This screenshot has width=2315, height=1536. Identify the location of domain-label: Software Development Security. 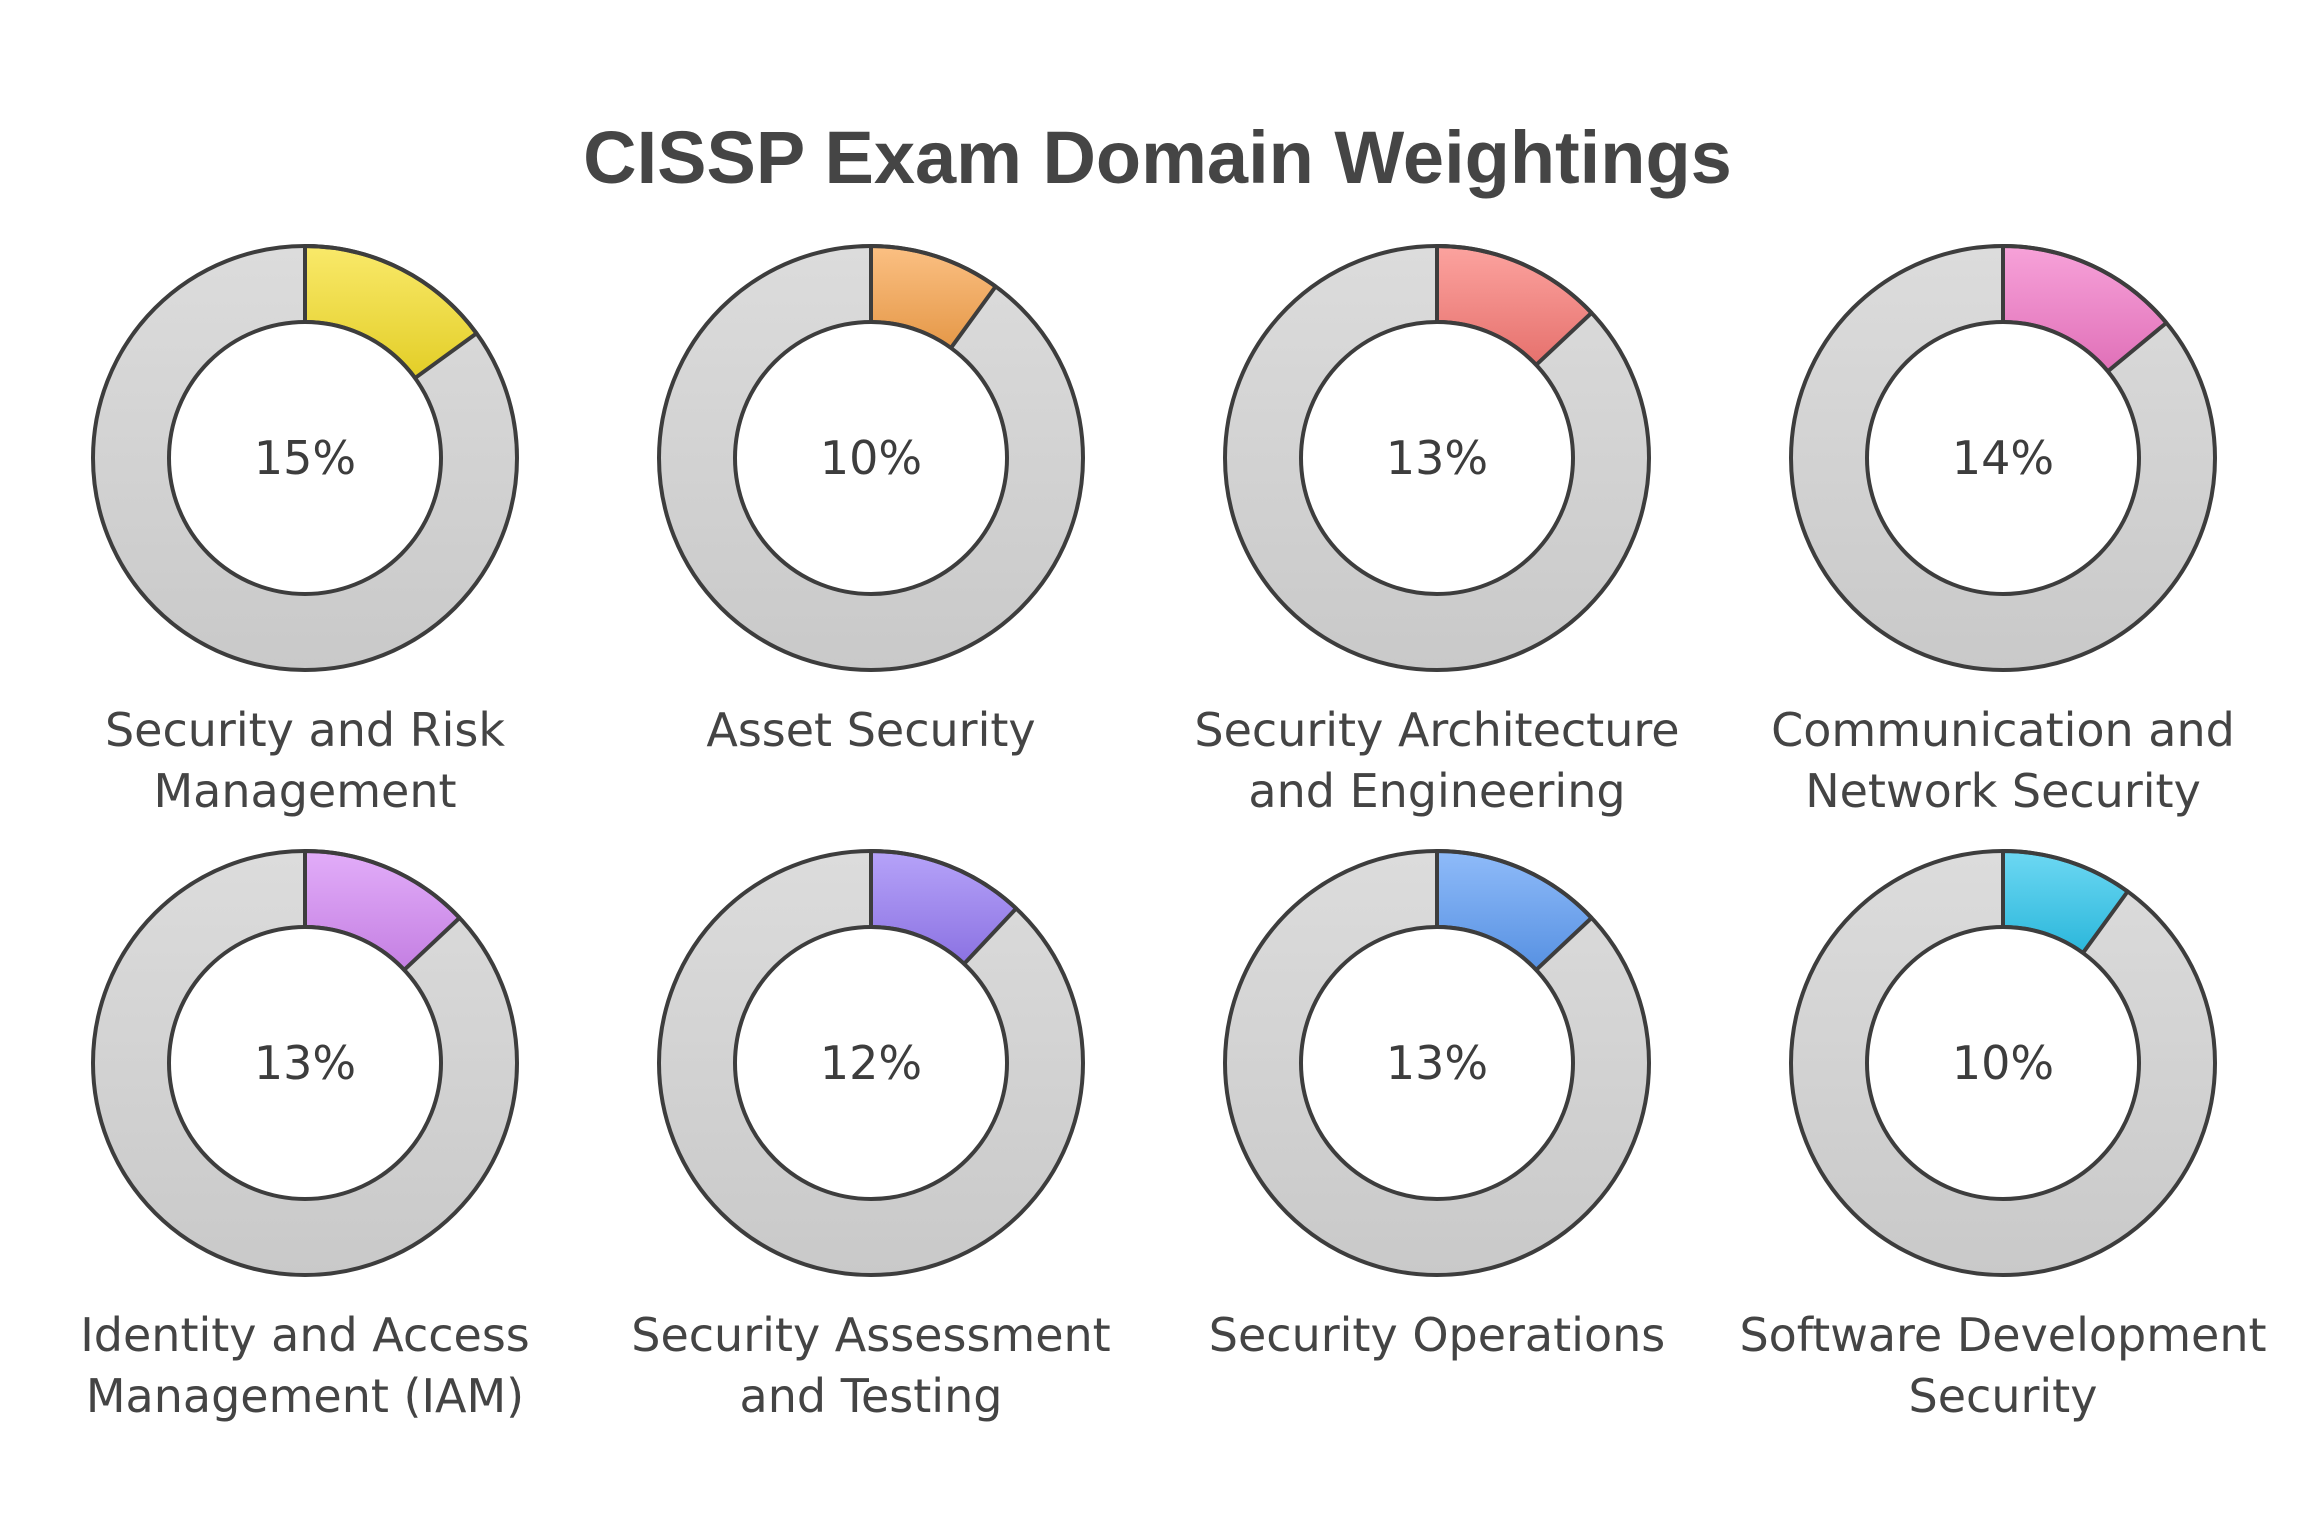
(2003, 1366).